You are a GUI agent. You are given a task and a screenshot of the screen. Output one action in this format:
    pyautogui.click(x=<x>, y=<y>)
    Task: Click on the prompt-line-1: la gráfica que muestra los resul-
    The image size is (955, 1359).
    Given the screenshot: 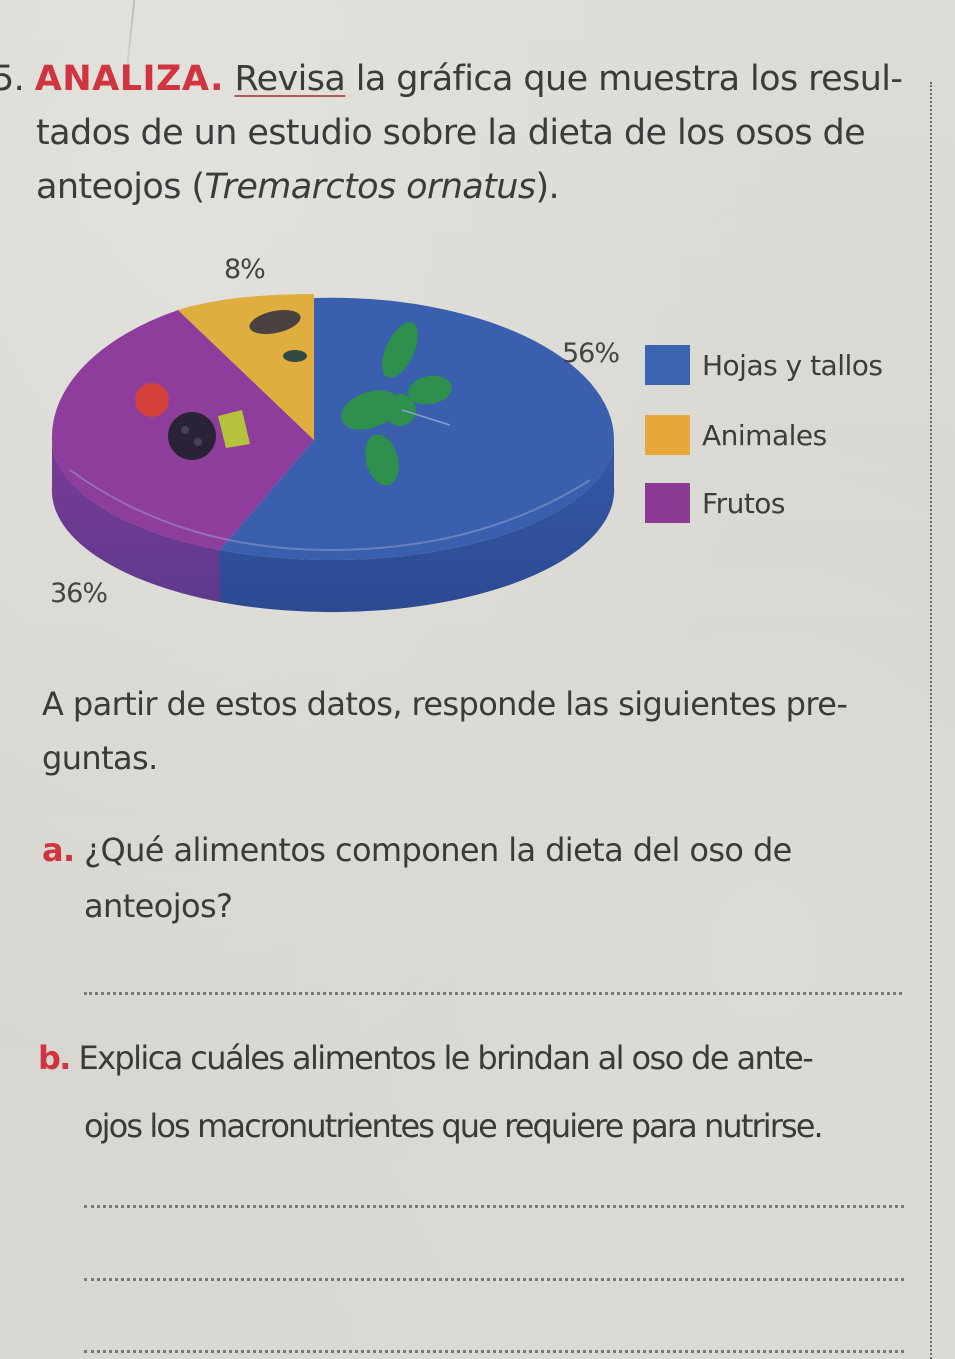 What is the action you would take?
    pyautogui.click(x=624, y=79)
    